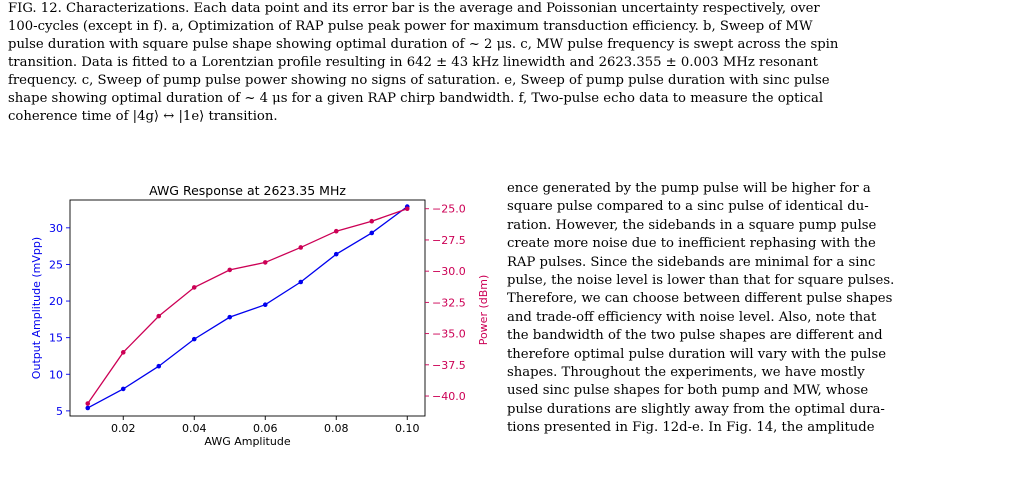  Describe the element at coordinates (336, 428) in the screenshot. I see `x-tick-label: 0.08` at that location.